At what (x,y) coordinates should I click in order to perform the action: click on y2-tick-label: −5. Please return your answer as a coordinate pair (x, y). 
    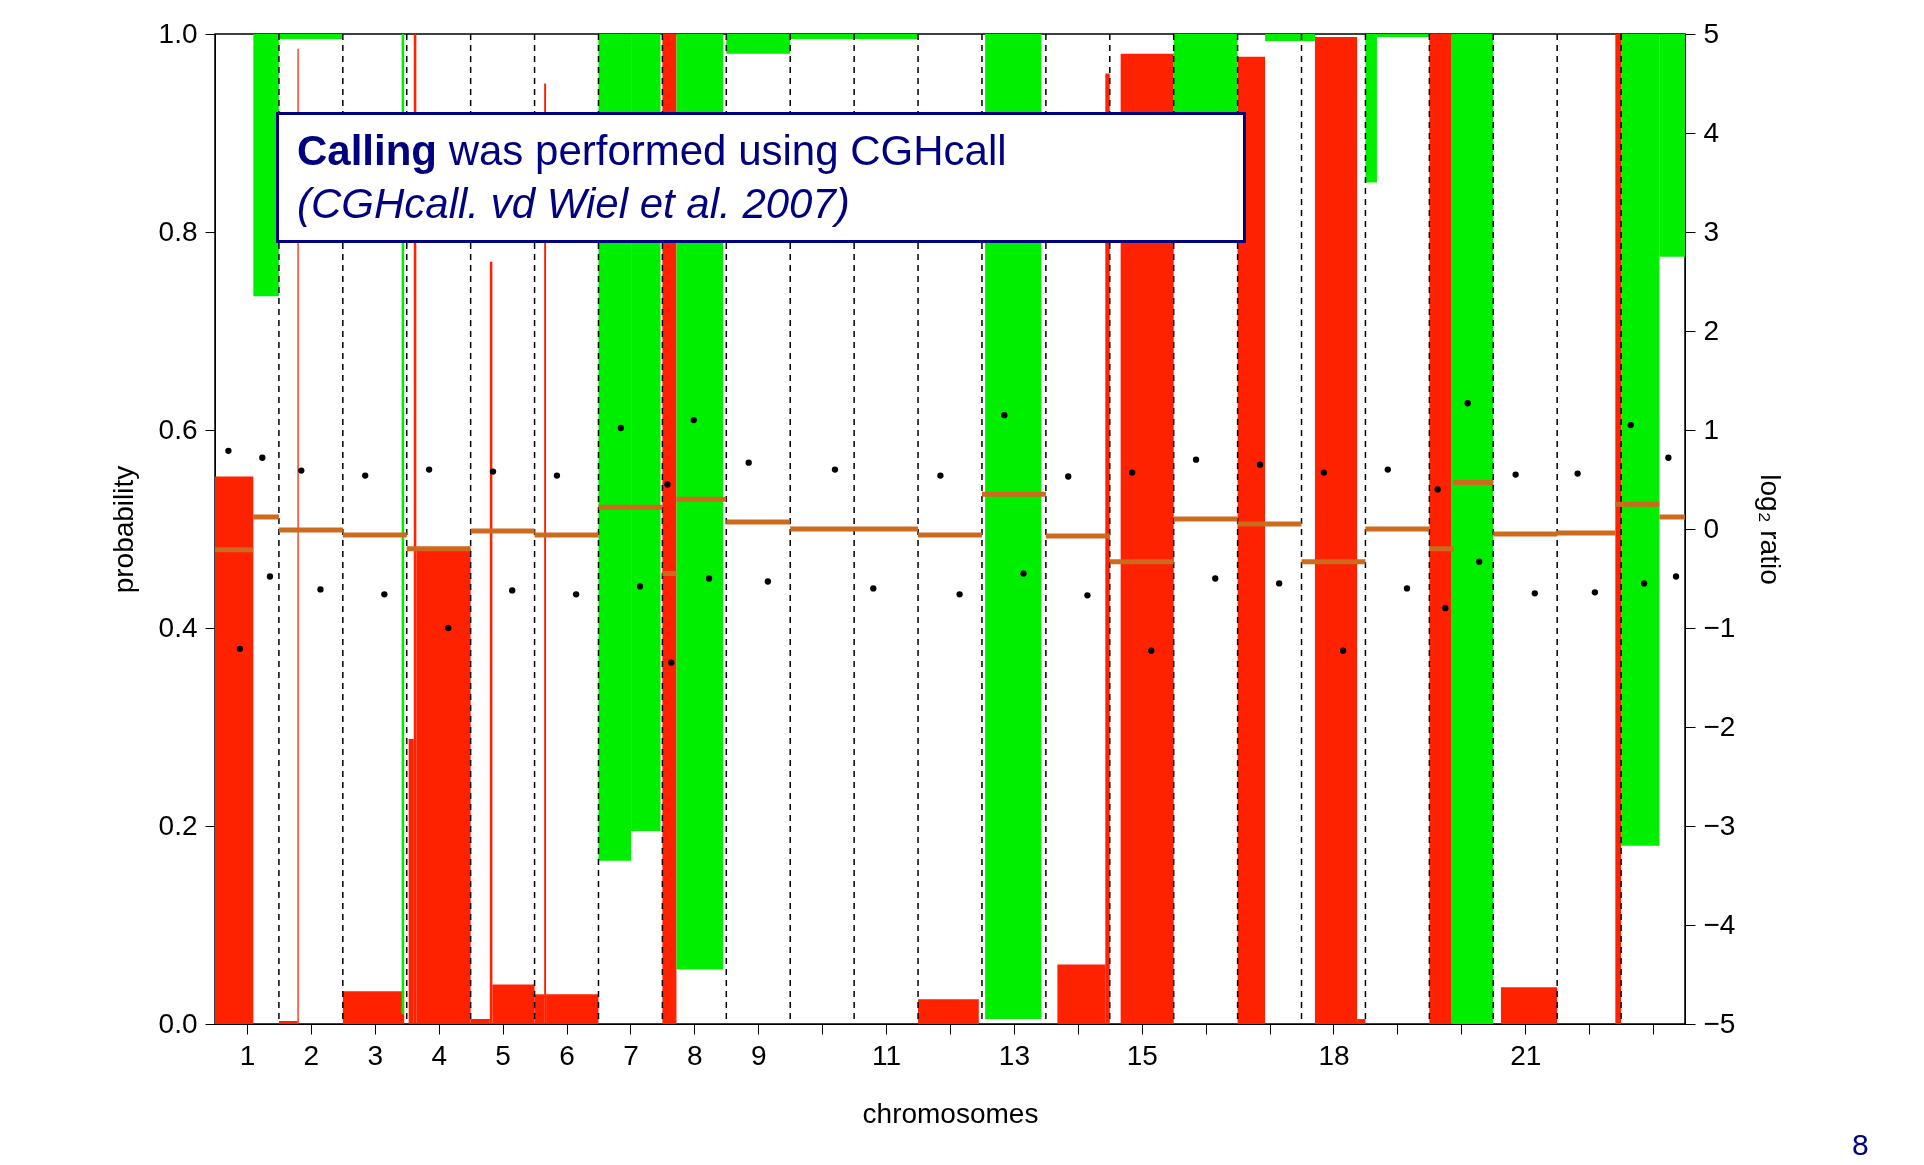
    Looking at the image, I should click on (1719, 1023).